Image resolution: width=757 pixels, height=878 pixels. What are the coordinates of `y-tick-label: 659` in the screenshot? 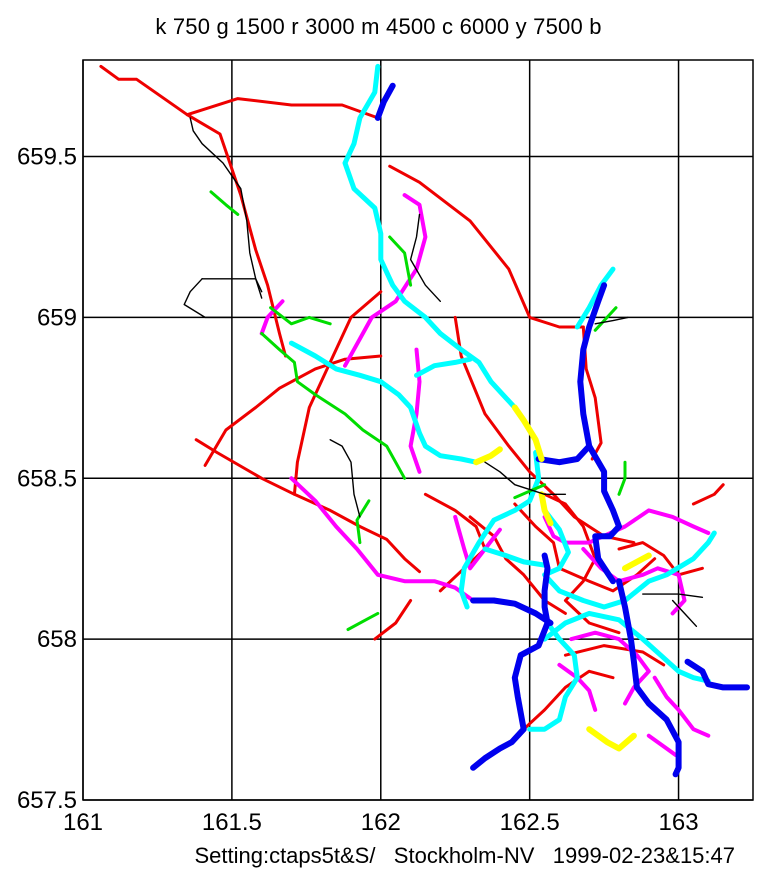 It's located at (57, 317).